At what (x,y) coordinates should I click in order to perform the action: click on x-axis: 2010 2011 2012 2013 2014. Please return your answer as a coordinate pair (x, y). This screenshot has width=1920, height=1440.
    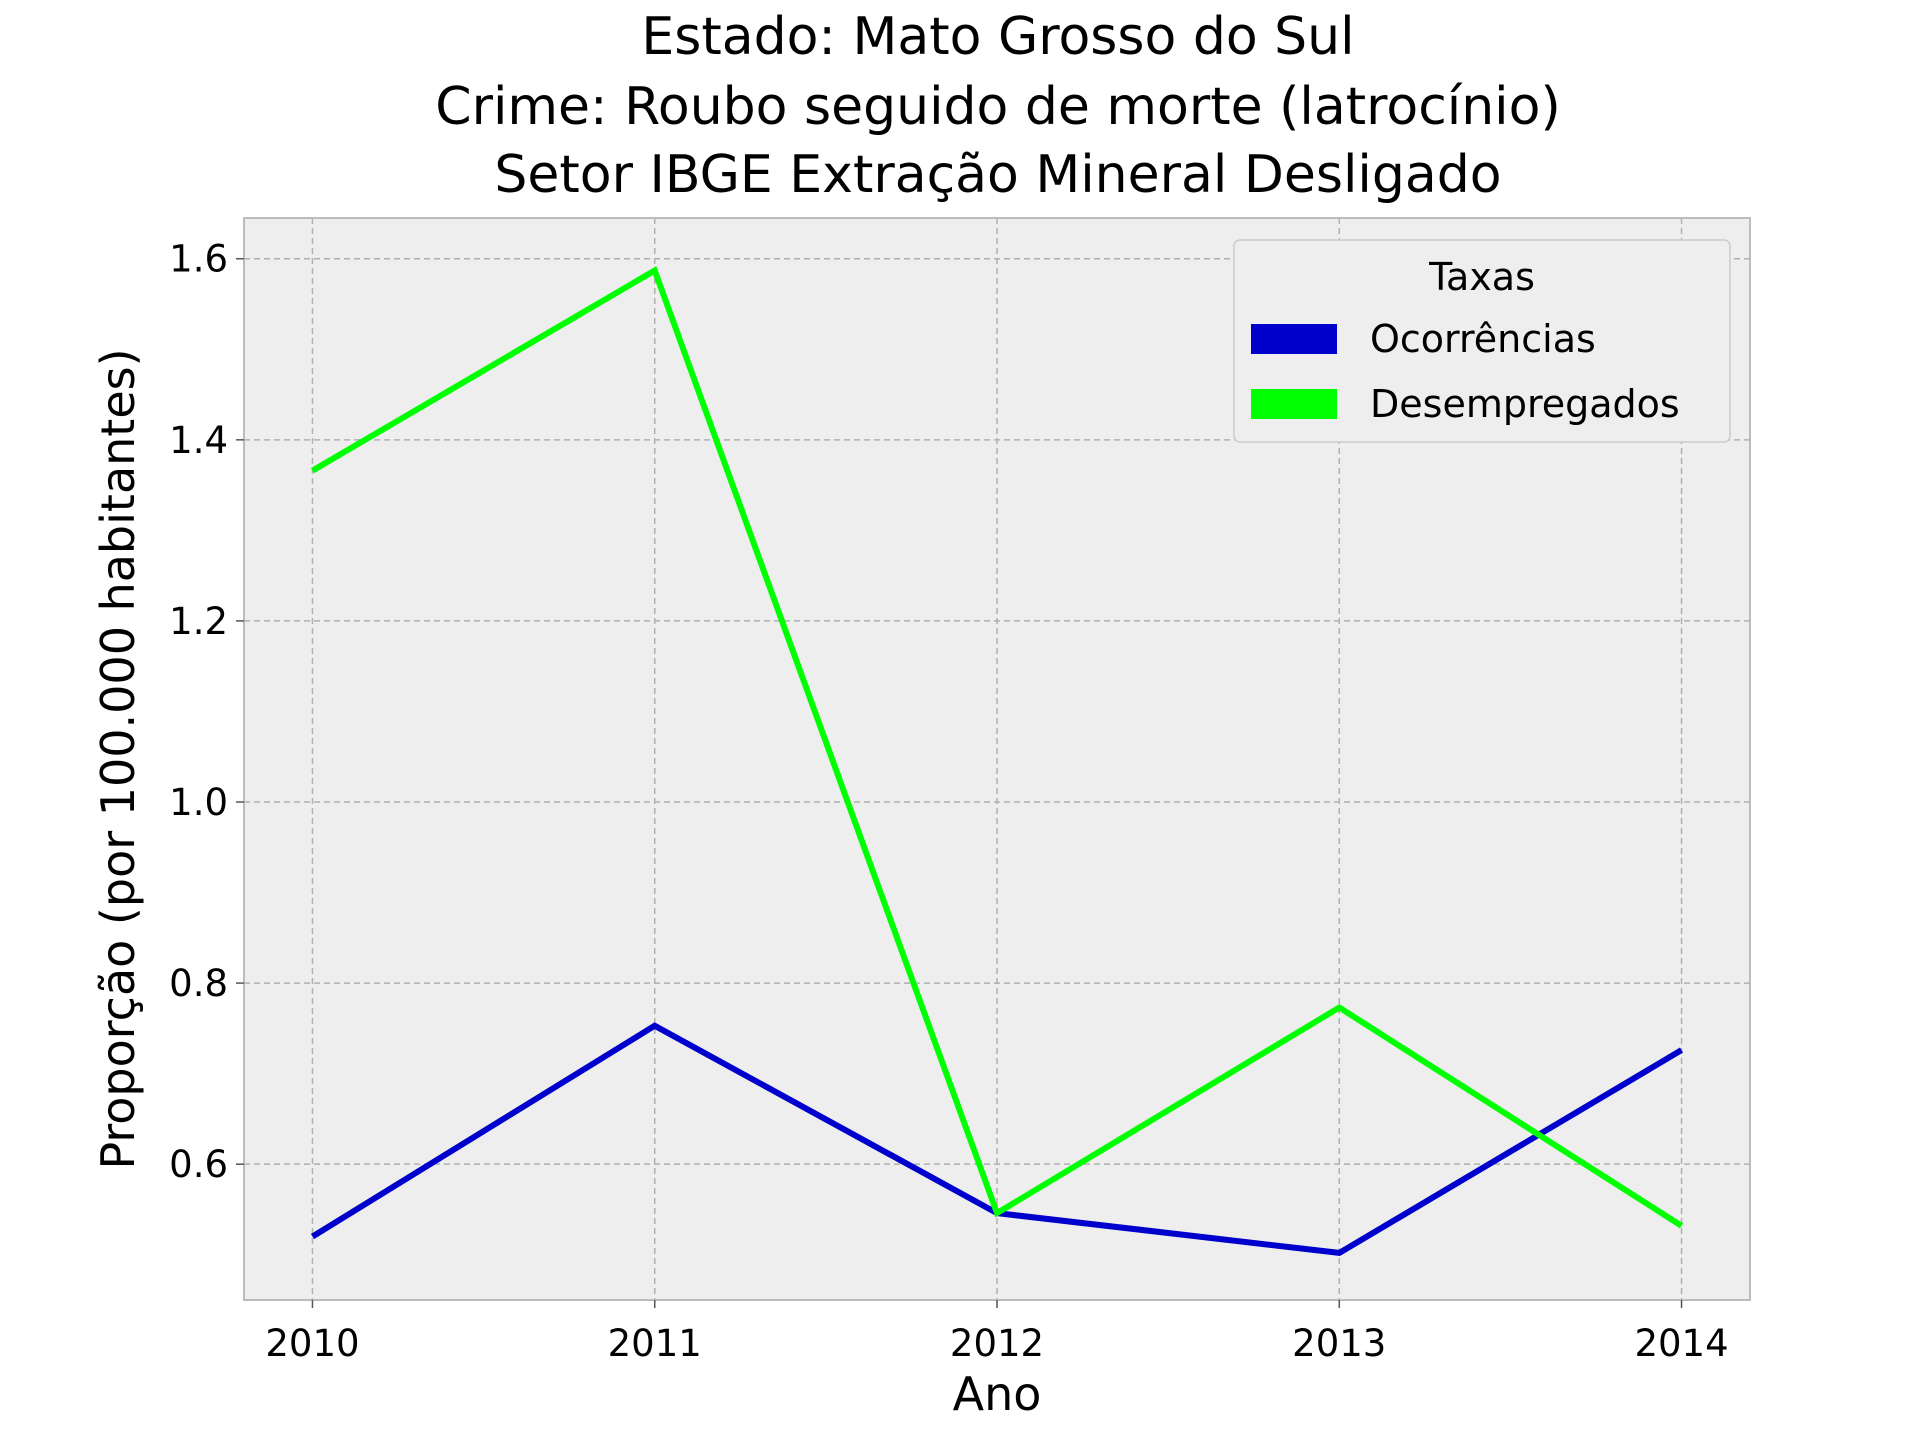
    Looking at the image, I should click on (997, 1332).